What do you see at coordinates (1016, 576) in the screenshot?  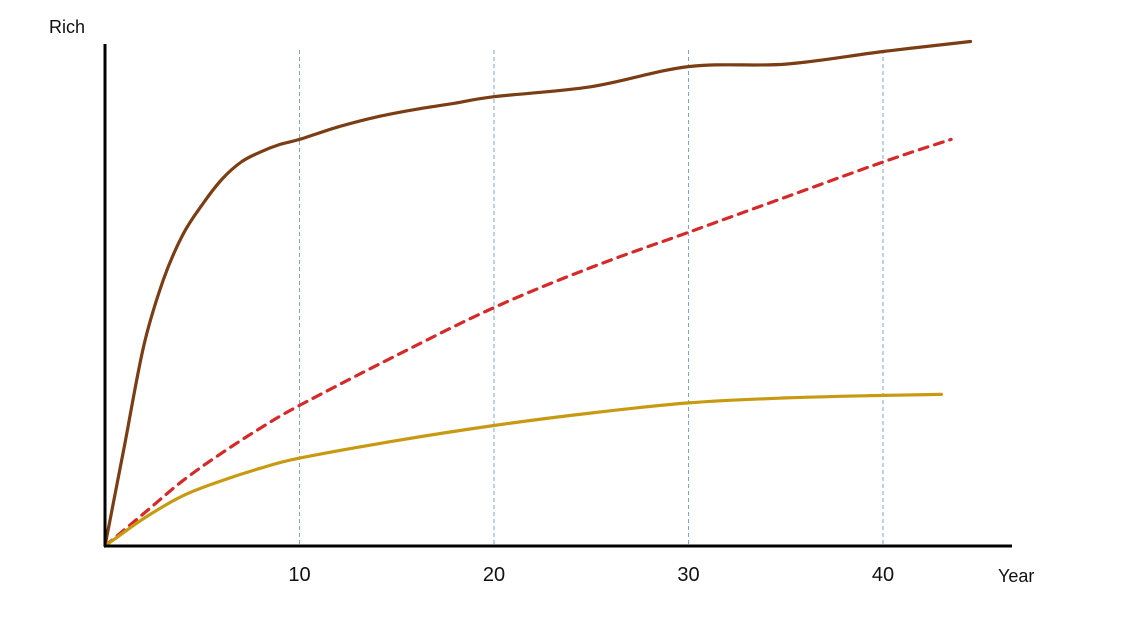 I see `x-axis-label: Year` at bounding box center [1016, 576].